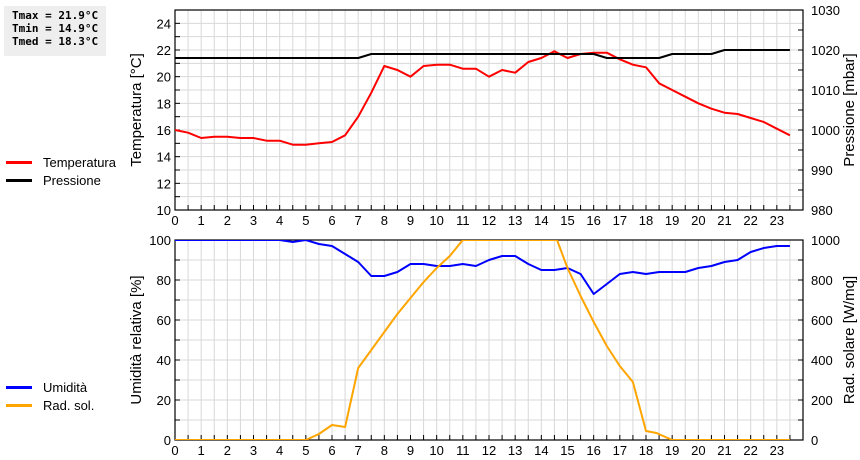 The width and height of the screenshot is (860, 460). I want to click on legend-swatch-black-line-icon, so click(19, 180).